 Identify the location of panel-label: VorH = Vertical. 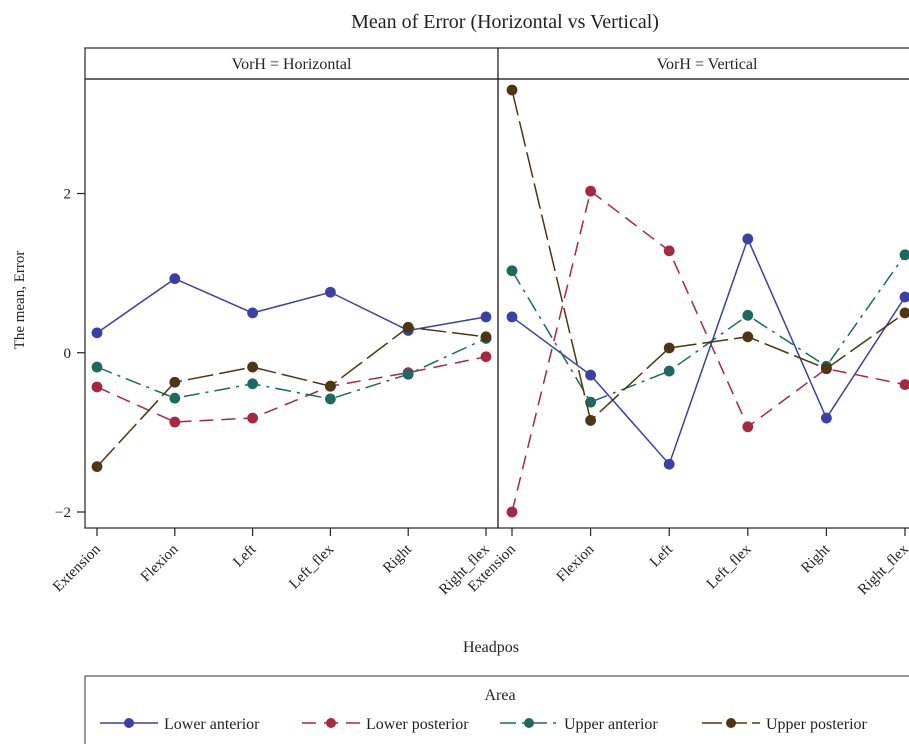
(707, 64).